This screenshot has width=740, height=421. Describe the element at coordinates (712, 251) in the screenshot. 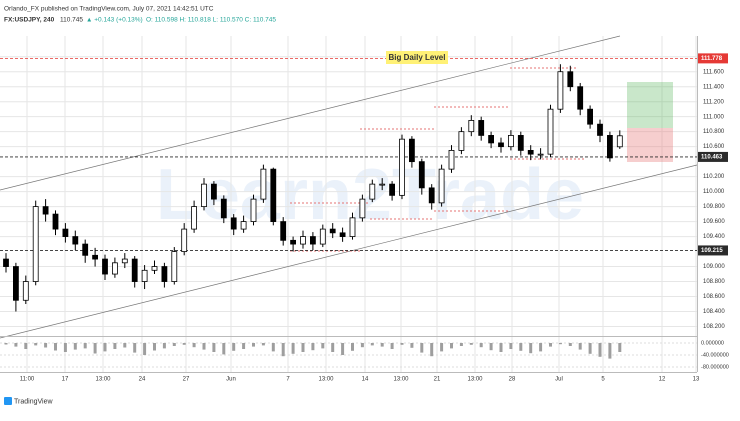

I see `level-label: 109.215` at that location.